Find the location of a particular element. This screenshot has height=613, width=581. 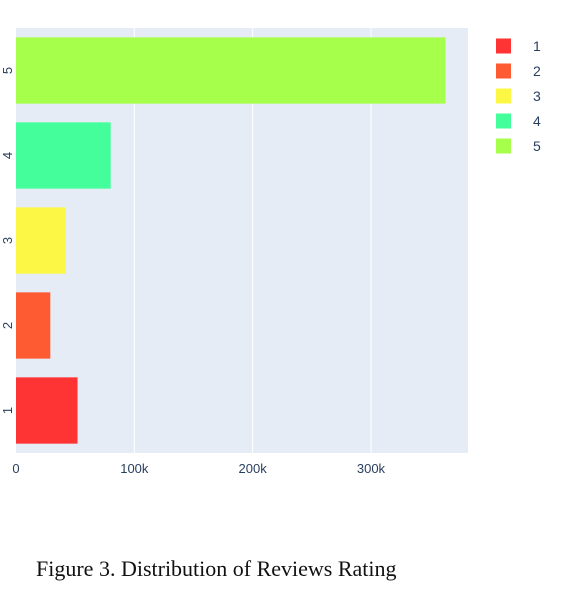

legend-label: 3 is located at coordinates (537, 96).